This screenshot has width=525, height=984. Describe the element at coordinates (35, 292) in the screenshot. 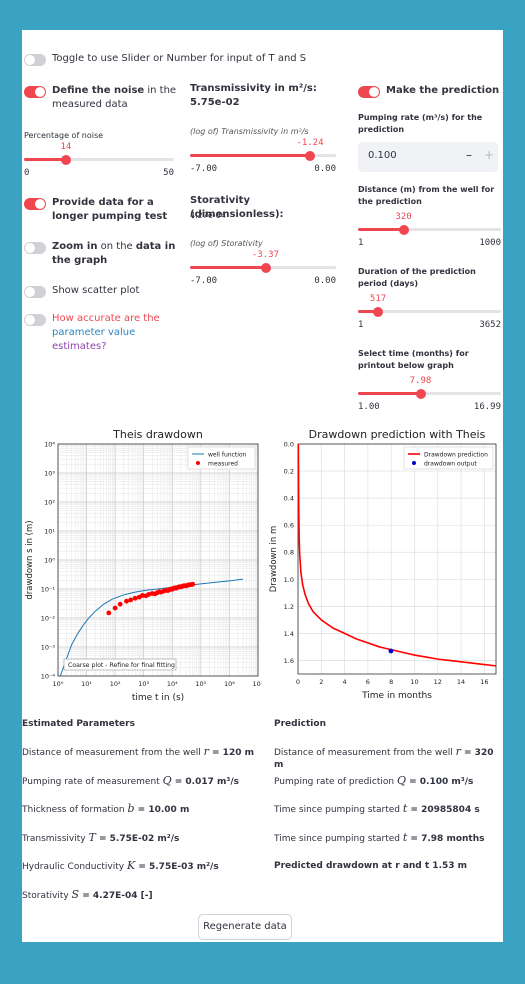

I see `scatter-toggle` at that location.